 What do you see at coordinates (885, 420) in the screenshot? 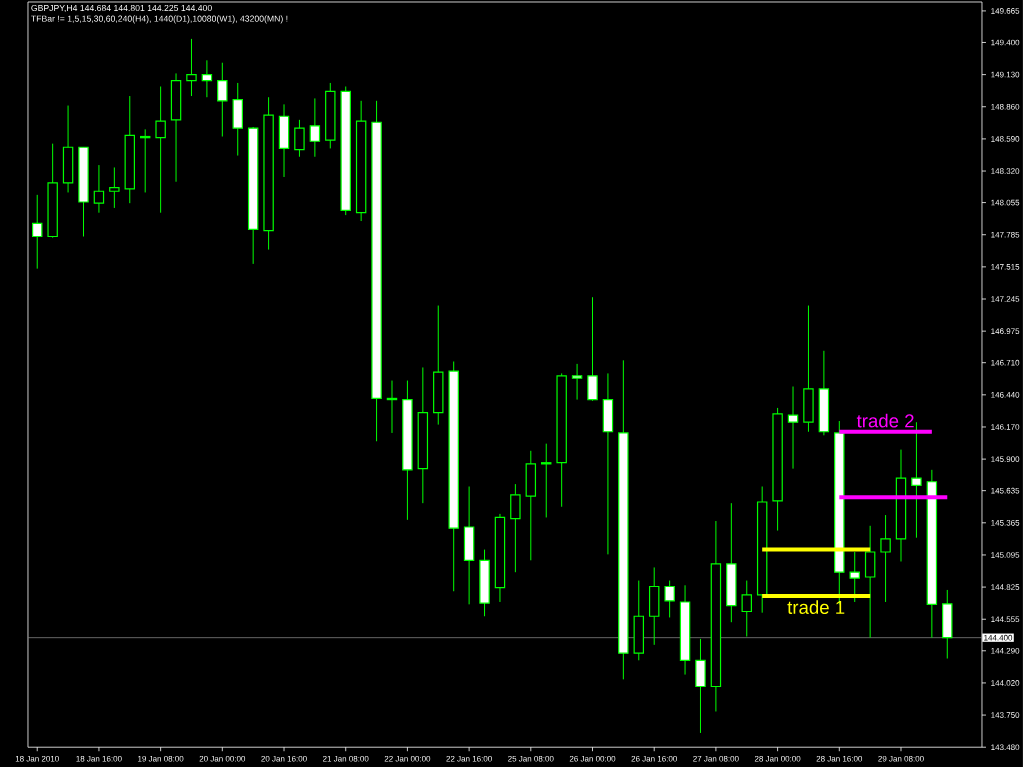
I see `series-label: trade 2` at bounding box center [885, 420].